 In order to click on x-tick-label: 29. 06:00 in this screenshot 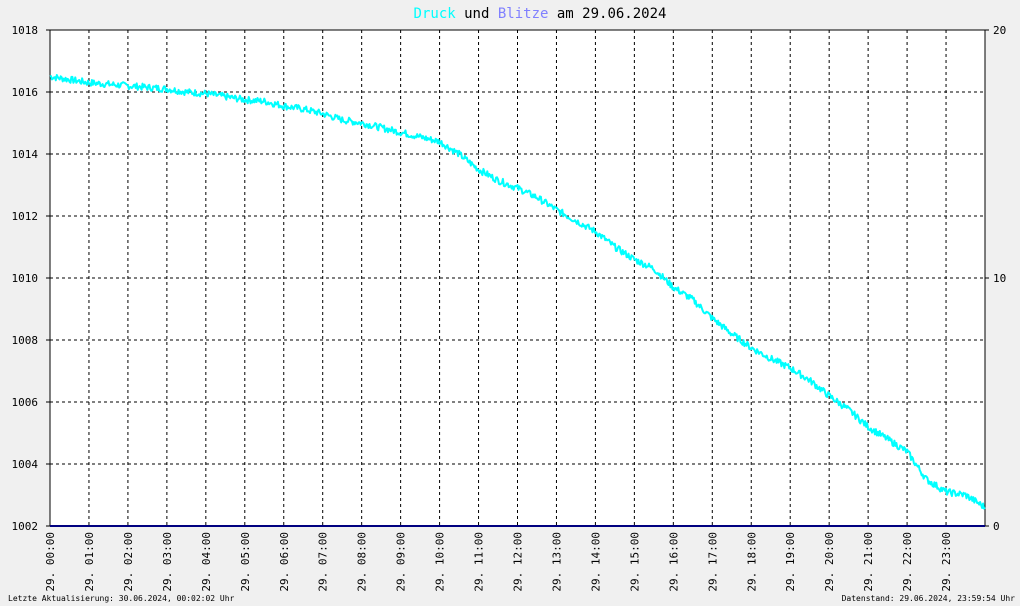, I will do `click(284, 562)`.